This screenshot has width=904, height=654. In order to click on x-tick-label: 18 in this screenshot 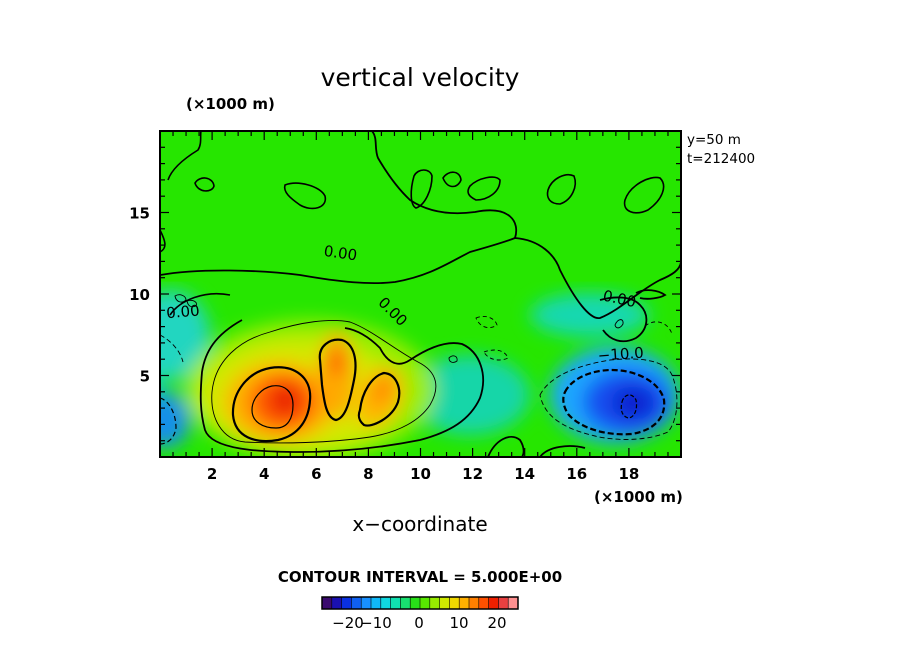, I will do `click(628, 474)`.